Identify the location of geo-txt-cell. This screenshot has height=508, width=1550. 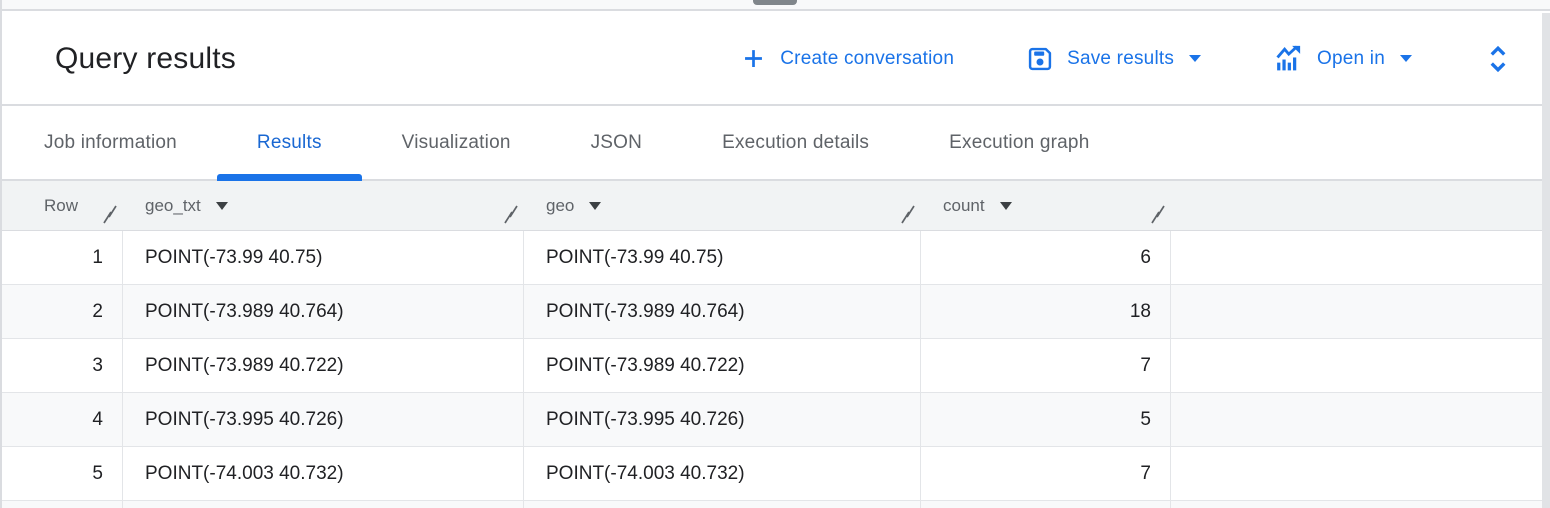
(323, 504).